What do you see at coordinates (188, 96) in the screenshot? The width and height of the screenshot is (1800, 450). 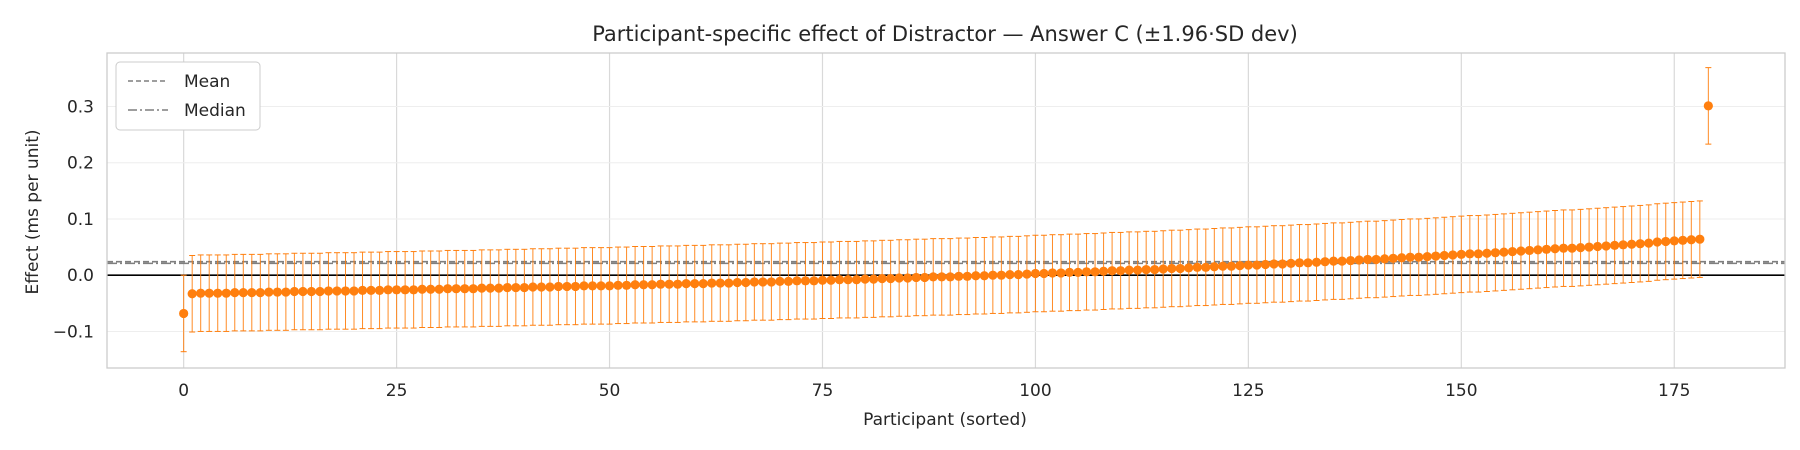 I see `legend-box` at bounding box center [188, 96].